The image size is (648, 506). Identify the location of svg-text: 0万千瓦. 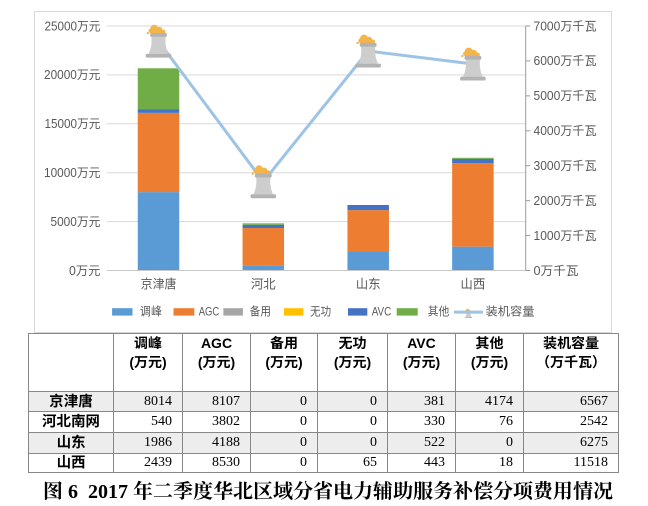
(557, 271).